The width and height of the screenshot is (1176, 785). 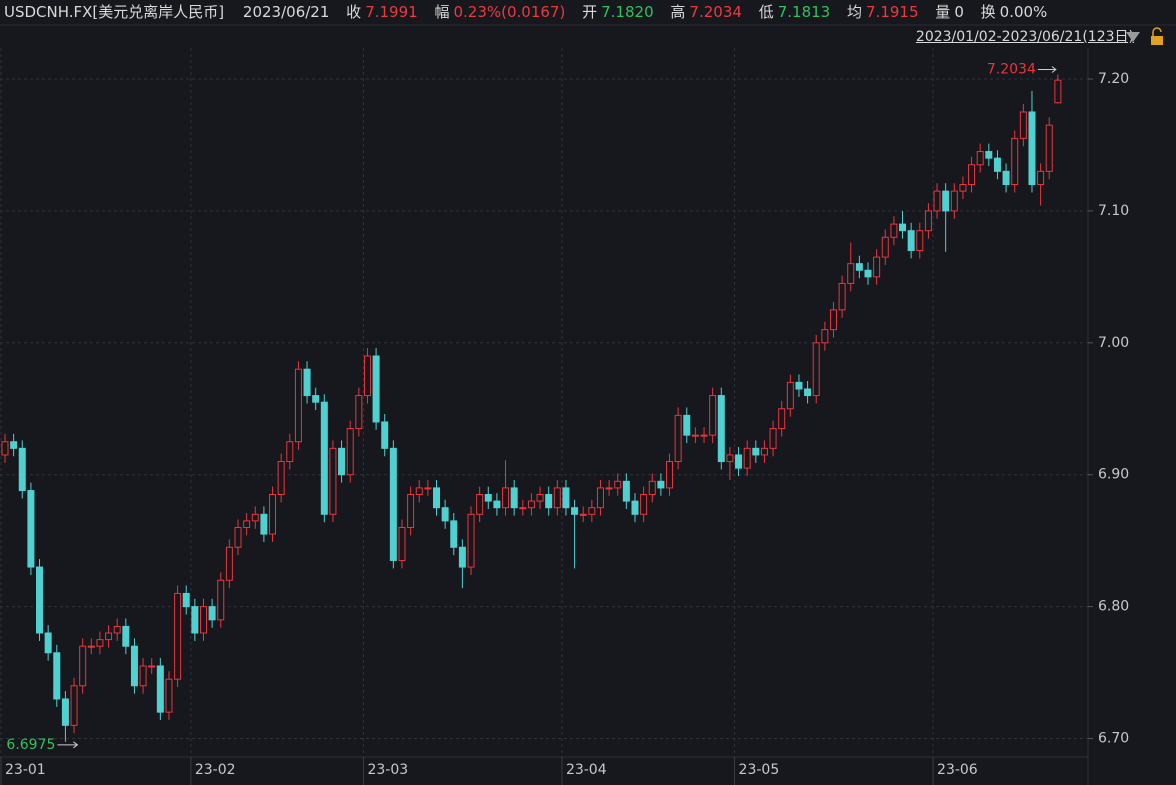 What do you see at coordinates (1113, 211) in the screenshot?
I see `y-tick-label: 7.10` at bounding box center [1113, 211].